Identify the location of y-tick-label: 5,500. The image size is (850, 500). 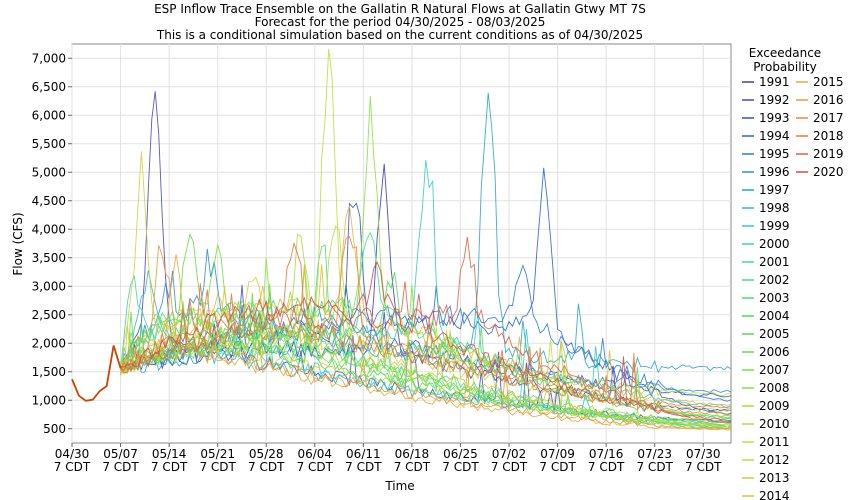
(49, 144).